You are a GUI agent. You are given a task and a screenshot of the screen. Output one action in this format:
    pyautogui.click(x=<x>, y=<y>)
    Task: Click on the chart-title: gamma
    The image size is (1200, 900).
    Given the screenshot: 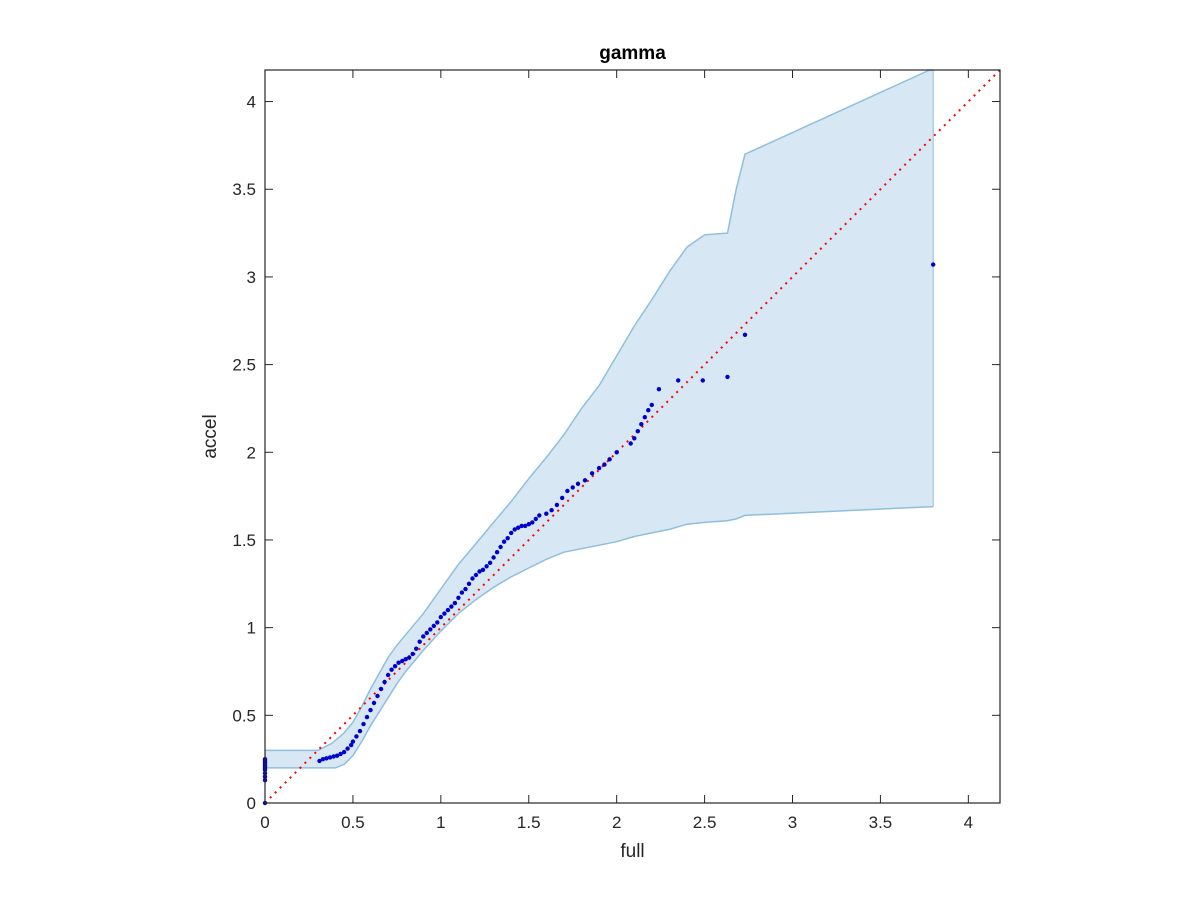 What is the action you would take?
    pyautogui.click(x=632, y=53)
    